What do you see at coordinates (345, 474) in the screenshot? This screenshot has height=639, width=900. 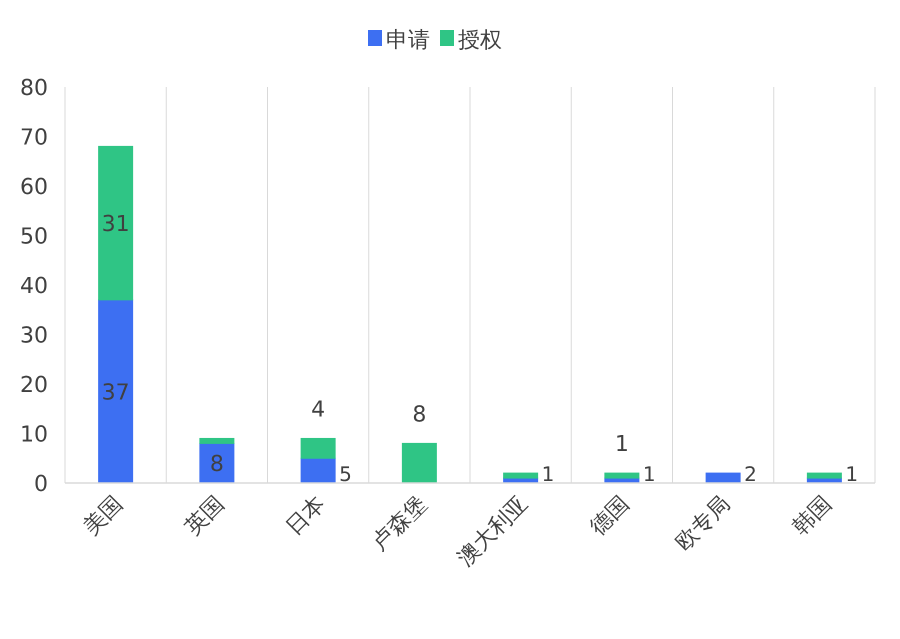 I see `data-label: 5` at bounding box center [345, 474].